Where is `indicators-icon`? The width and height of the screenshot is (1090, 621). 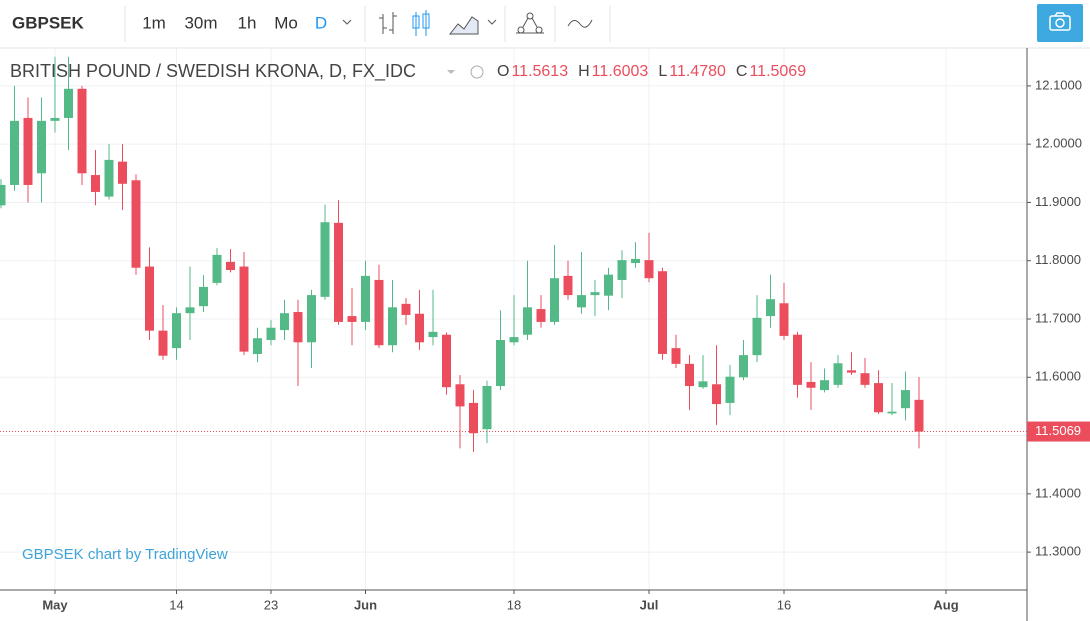 indicators-icon is located at coordinates (580, 23).